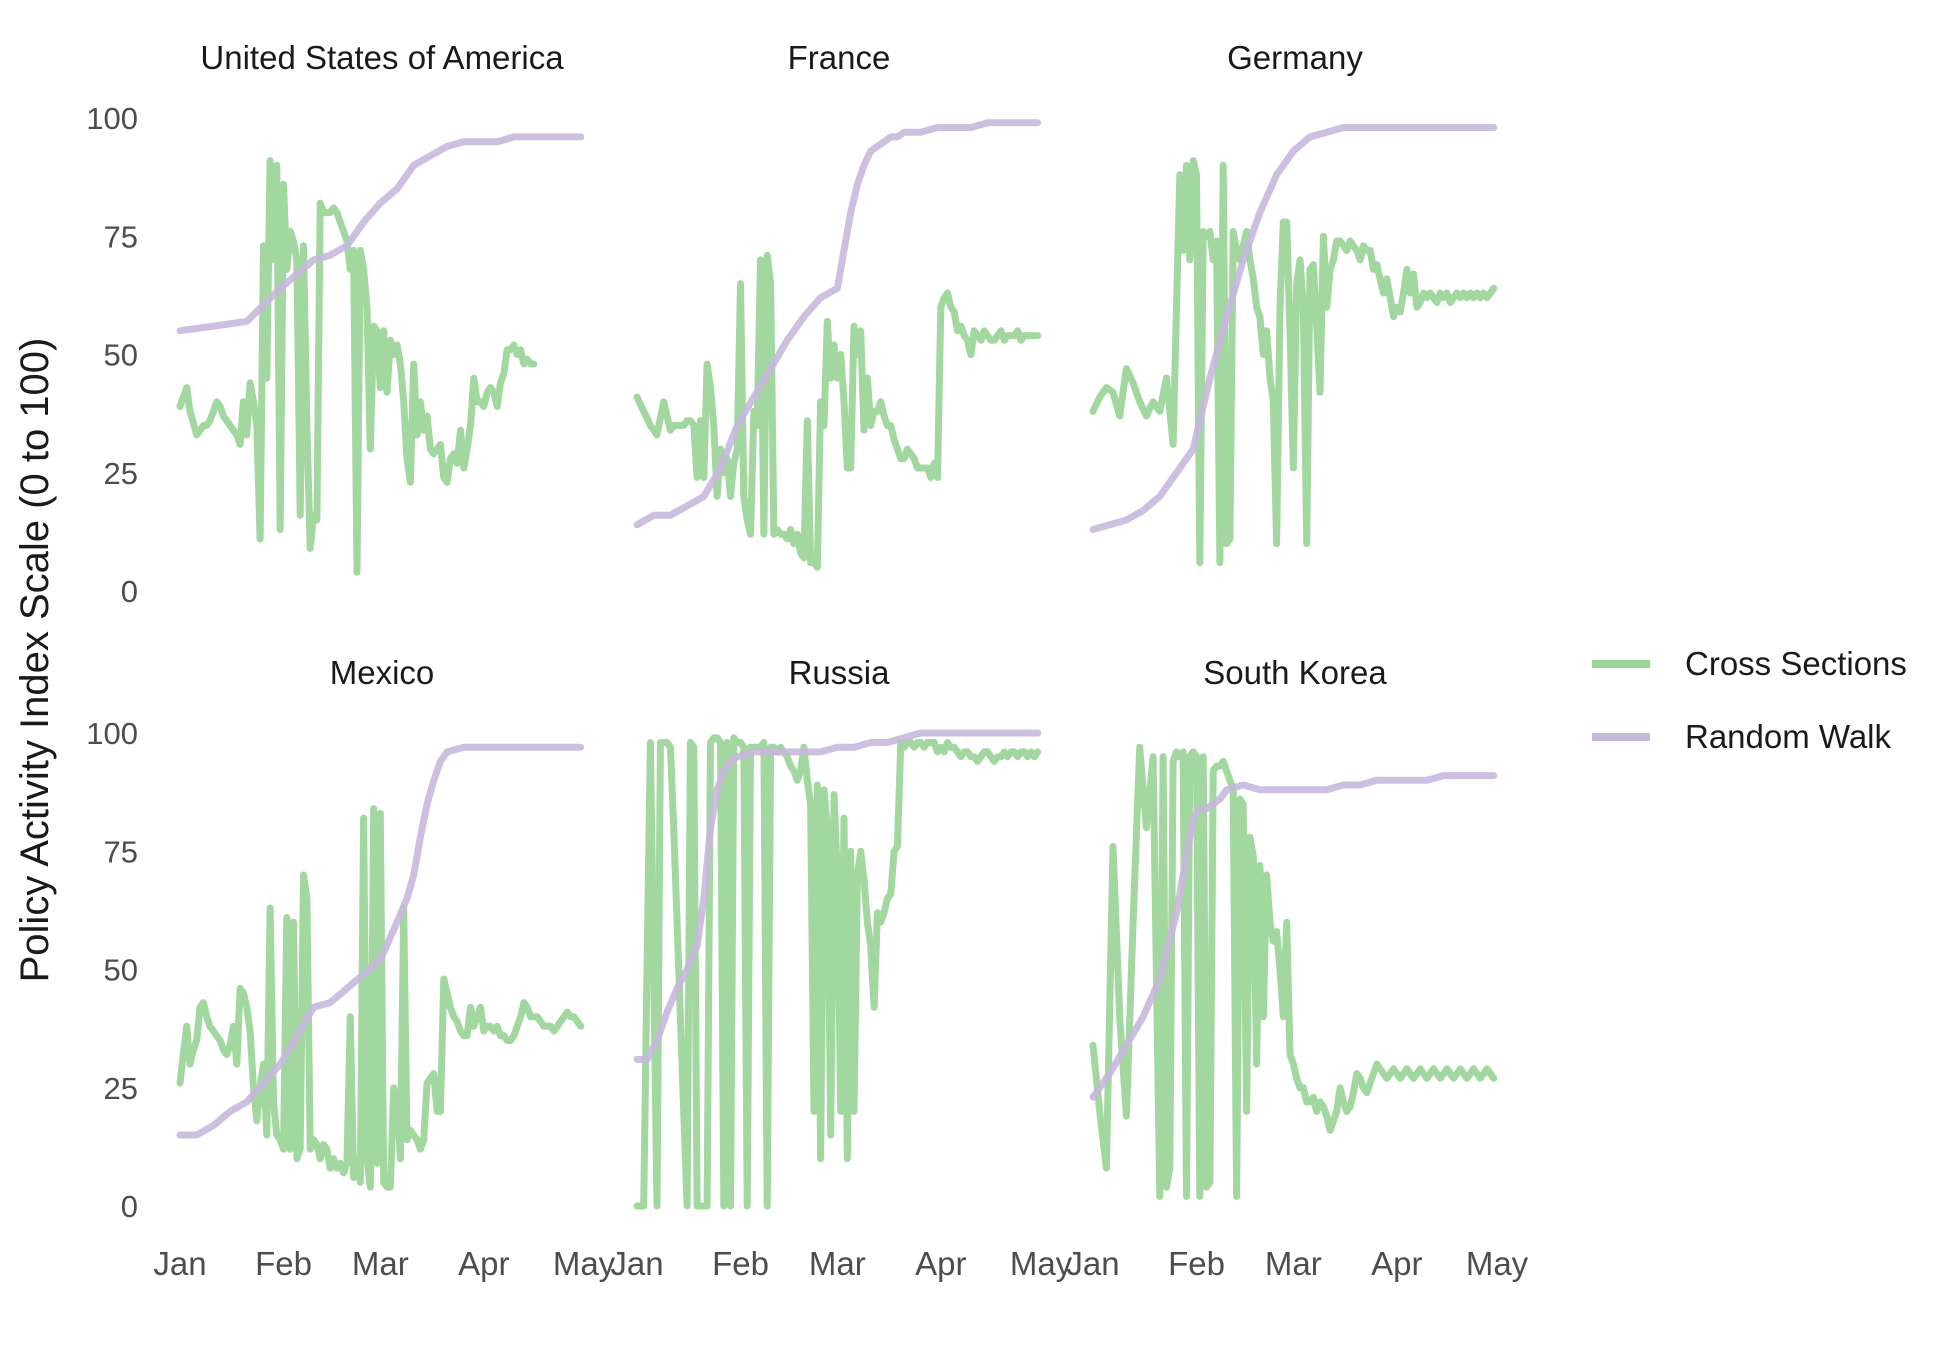  What do you see at coordinates (840, 672) in the screenshot?
I see `panel-title: Russia` at bounding box center [840, 672].